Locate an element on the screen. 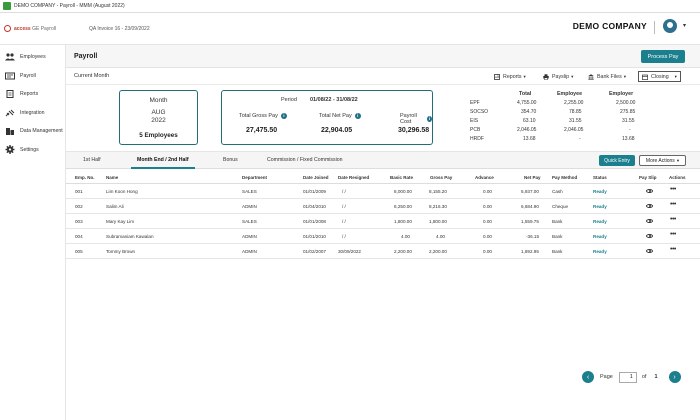  statutory-employee: 31.55 is located at coordinates (575, 121).